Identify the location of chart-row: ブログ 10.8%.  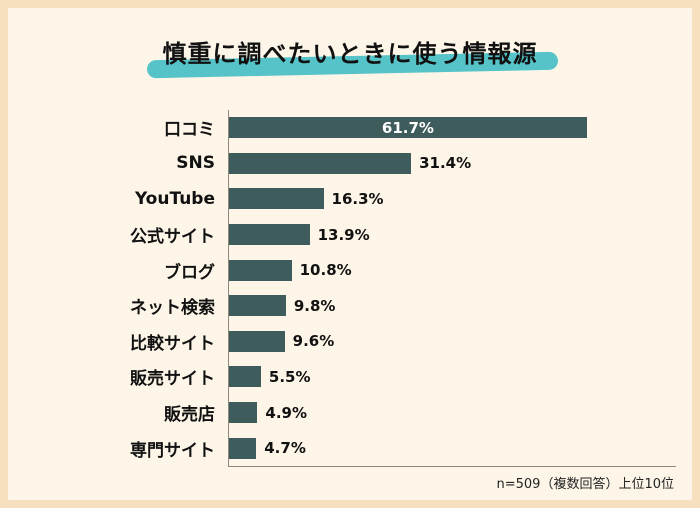
(350, 270).